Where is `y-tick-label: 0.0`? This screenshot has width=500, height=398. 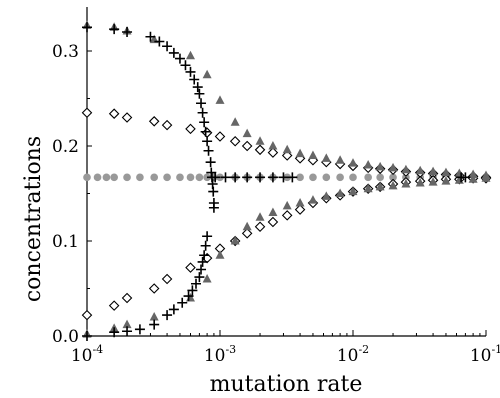
y-tick-label: 0.0 is located at coordinates (65, 337).